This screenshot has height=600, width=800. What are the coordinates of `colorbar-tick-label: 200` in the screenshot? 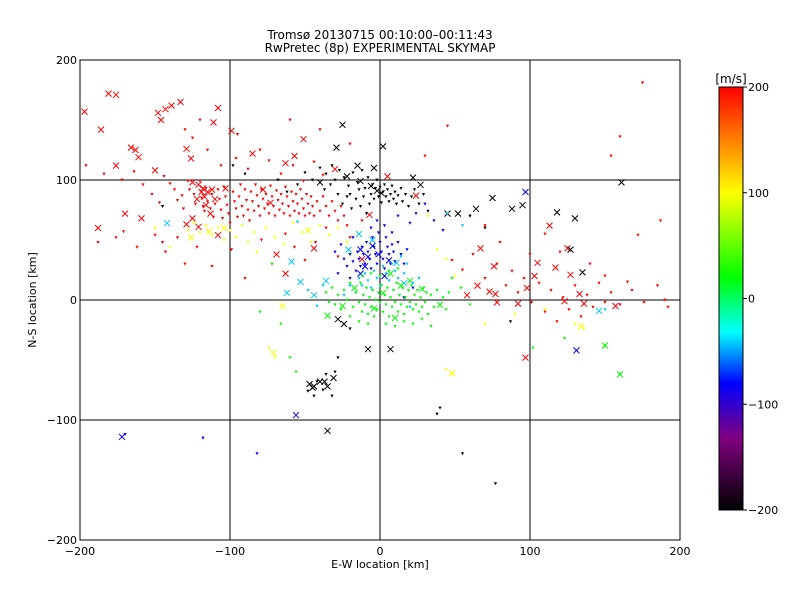 It's located at (758, 87).